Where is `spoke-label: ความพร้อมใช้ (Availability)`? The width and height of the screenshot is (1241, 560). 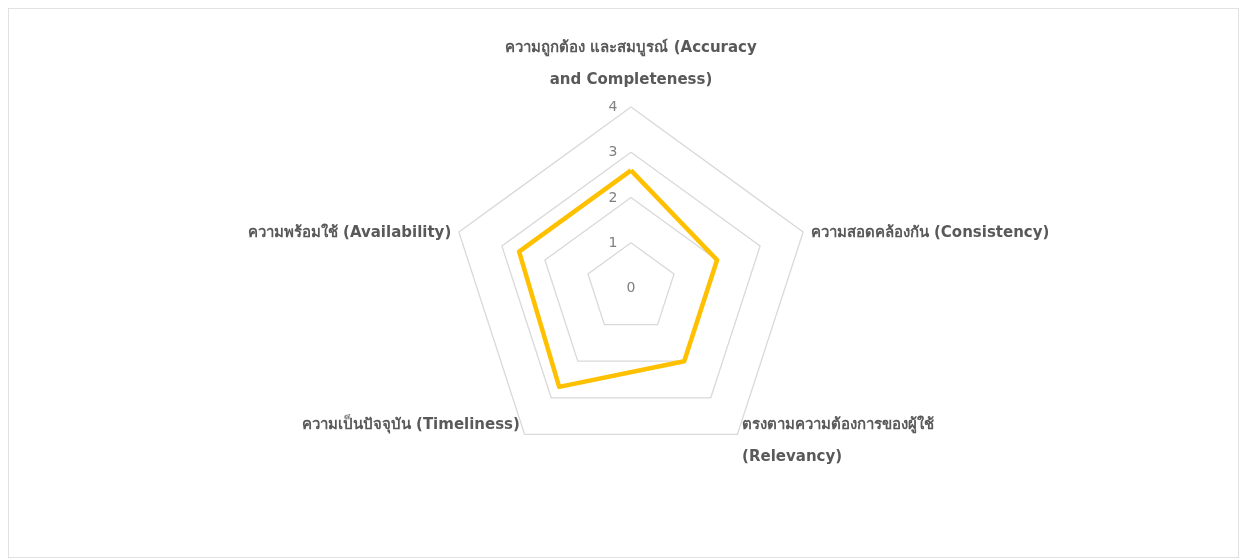
spoke-label: ความพร้อมใช้ (Availability) is located at coordinates (349, 232).